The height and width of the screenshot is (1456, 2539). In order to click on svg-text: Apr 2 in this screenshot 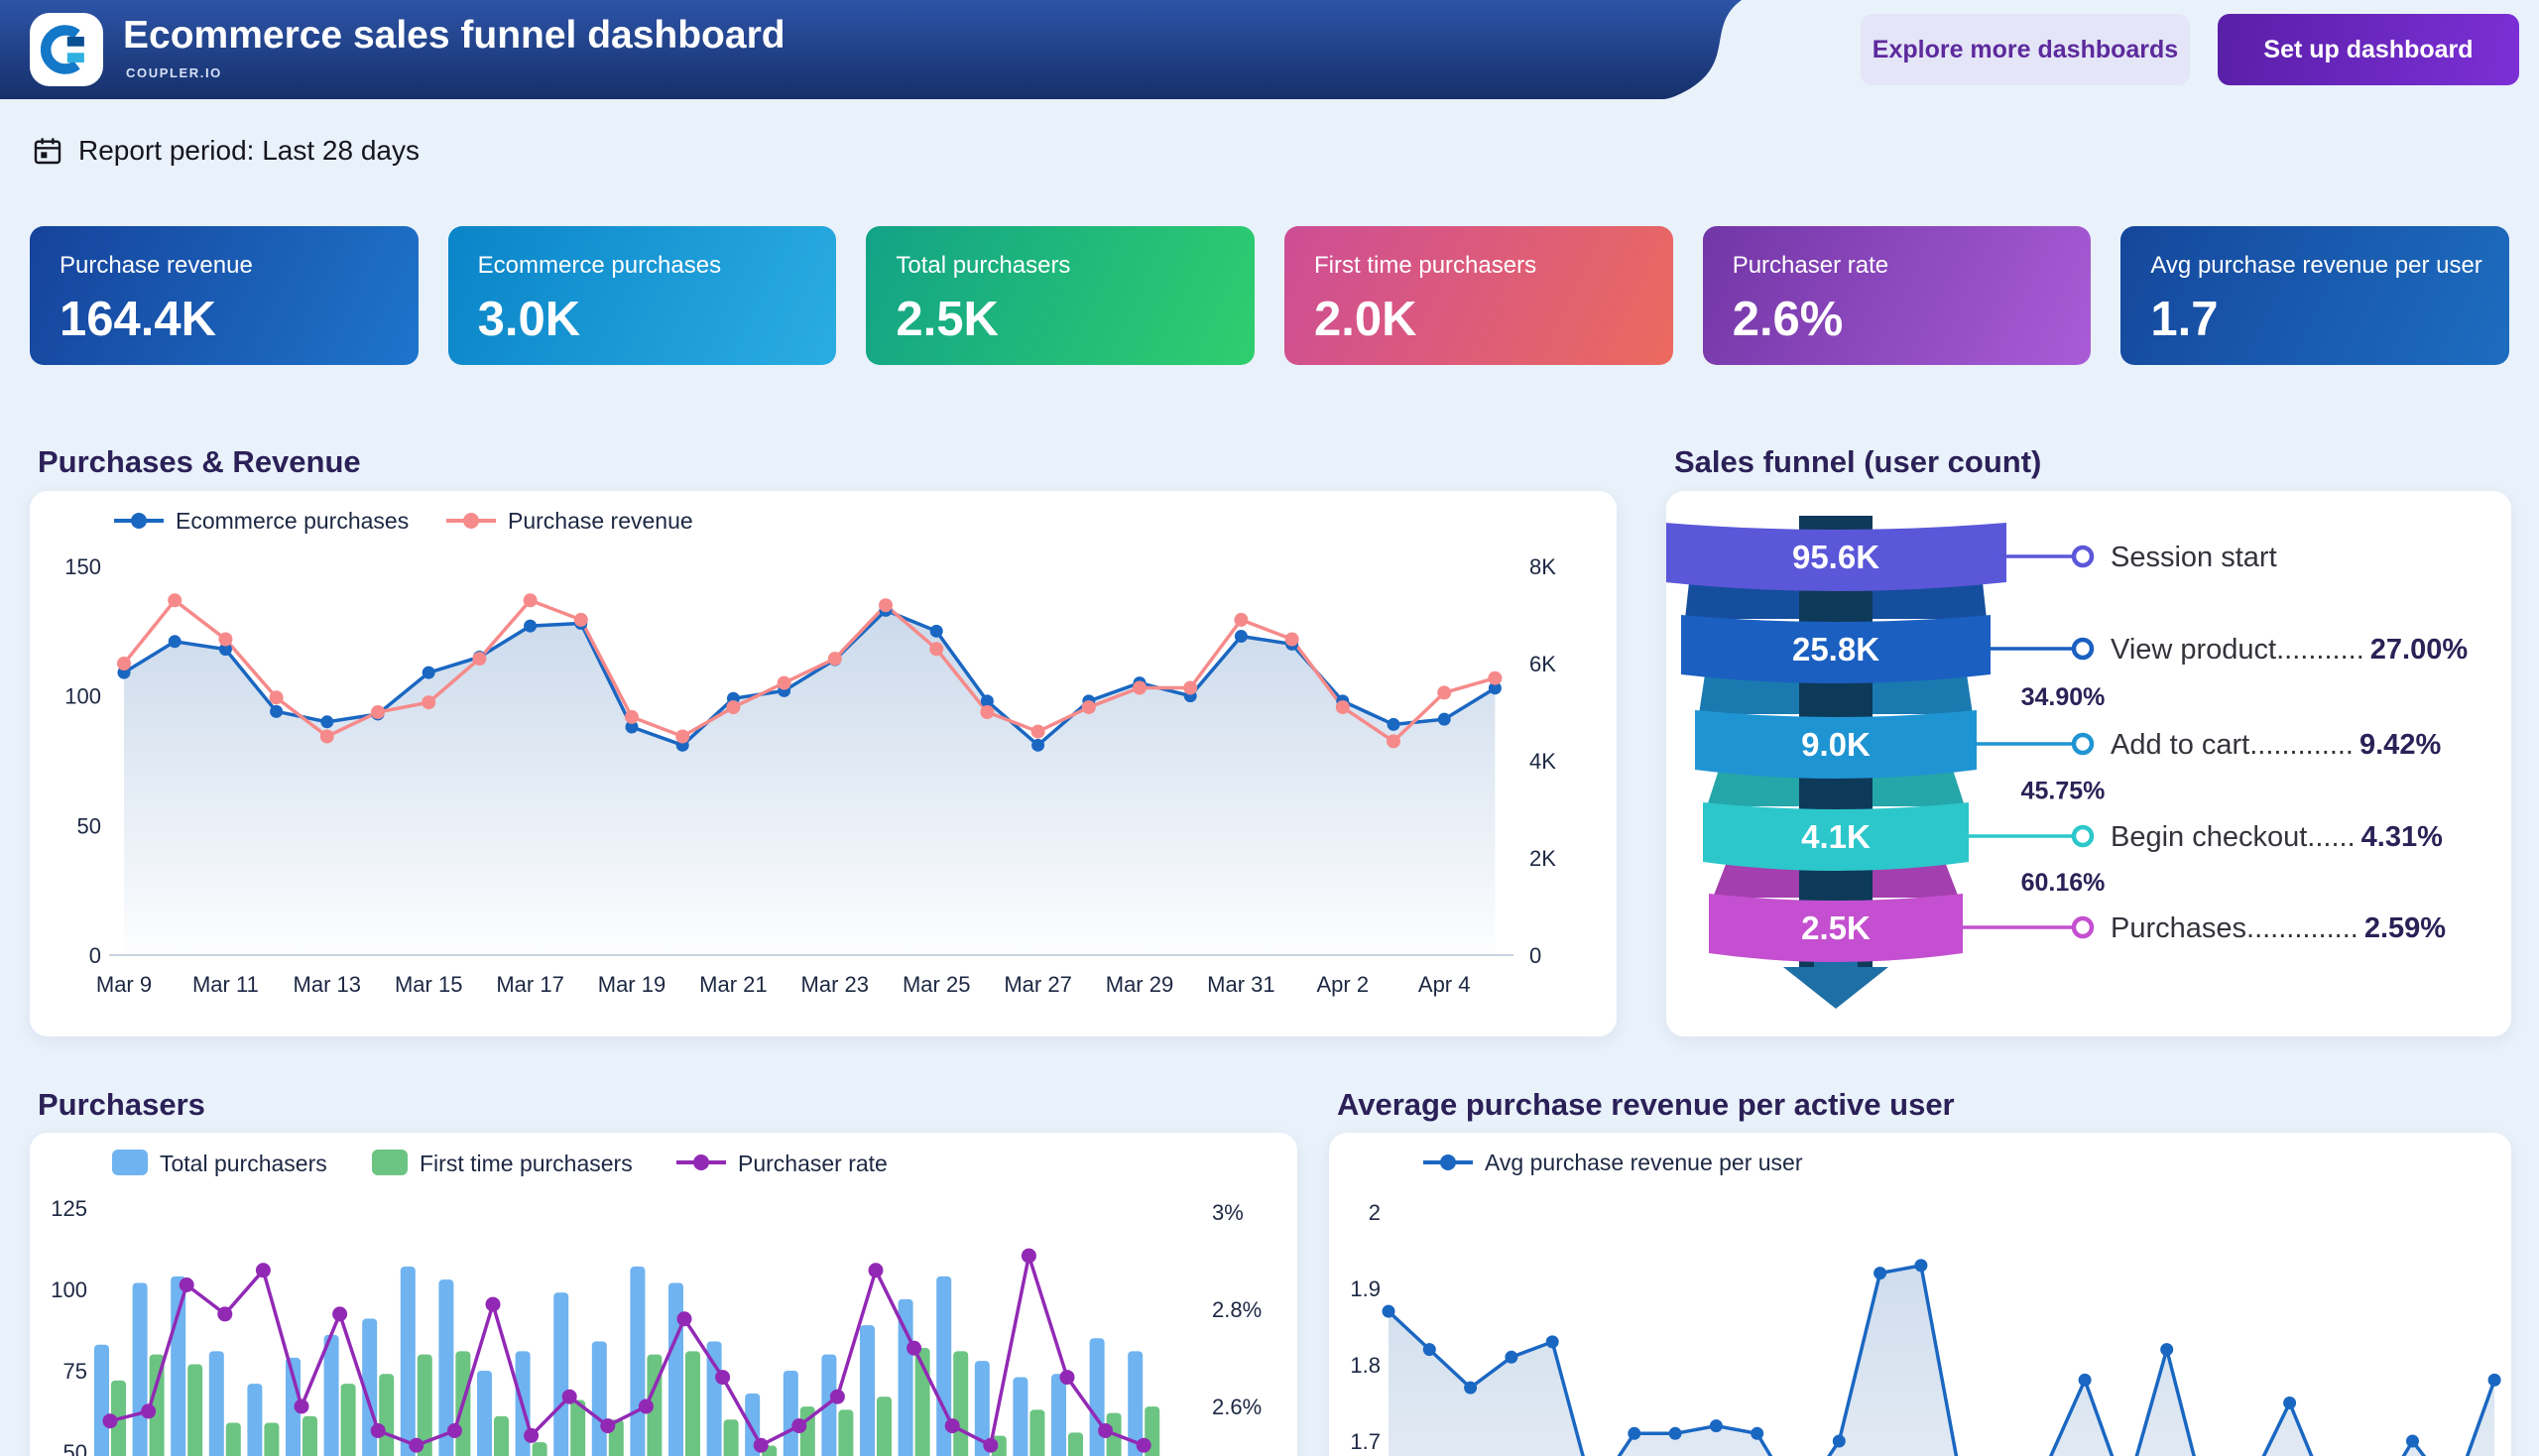, I will do `click(1343, 984)`.